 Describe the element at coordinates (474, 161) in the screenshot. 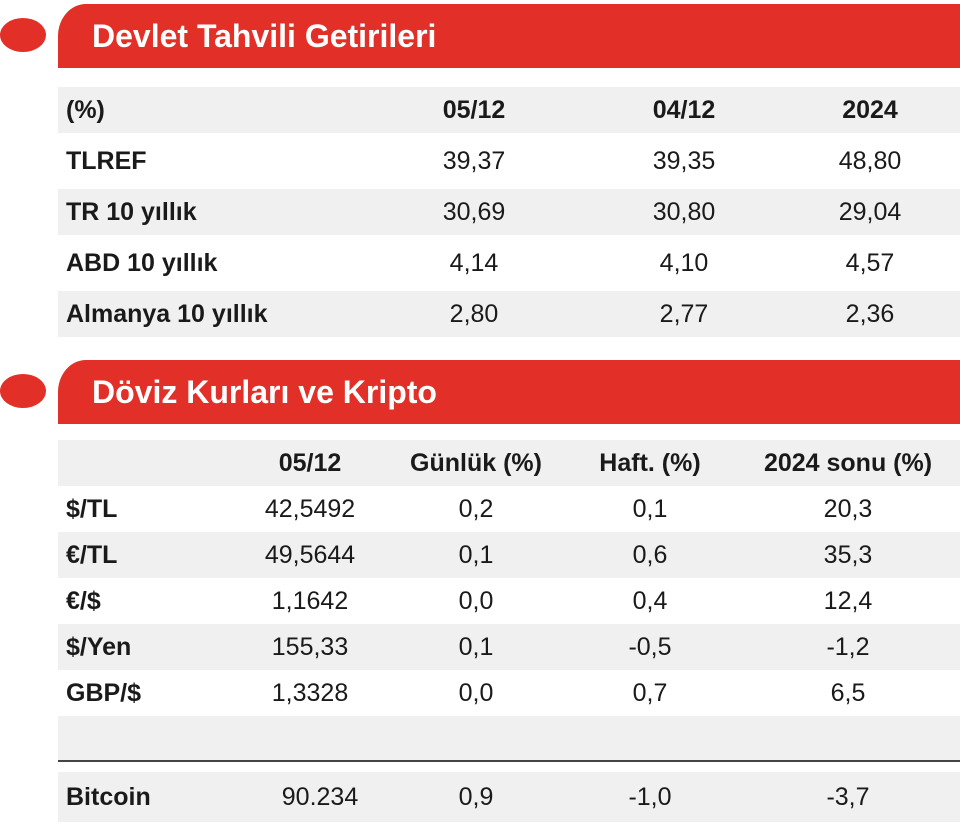

I see `bond-value: 39,37` at that location.